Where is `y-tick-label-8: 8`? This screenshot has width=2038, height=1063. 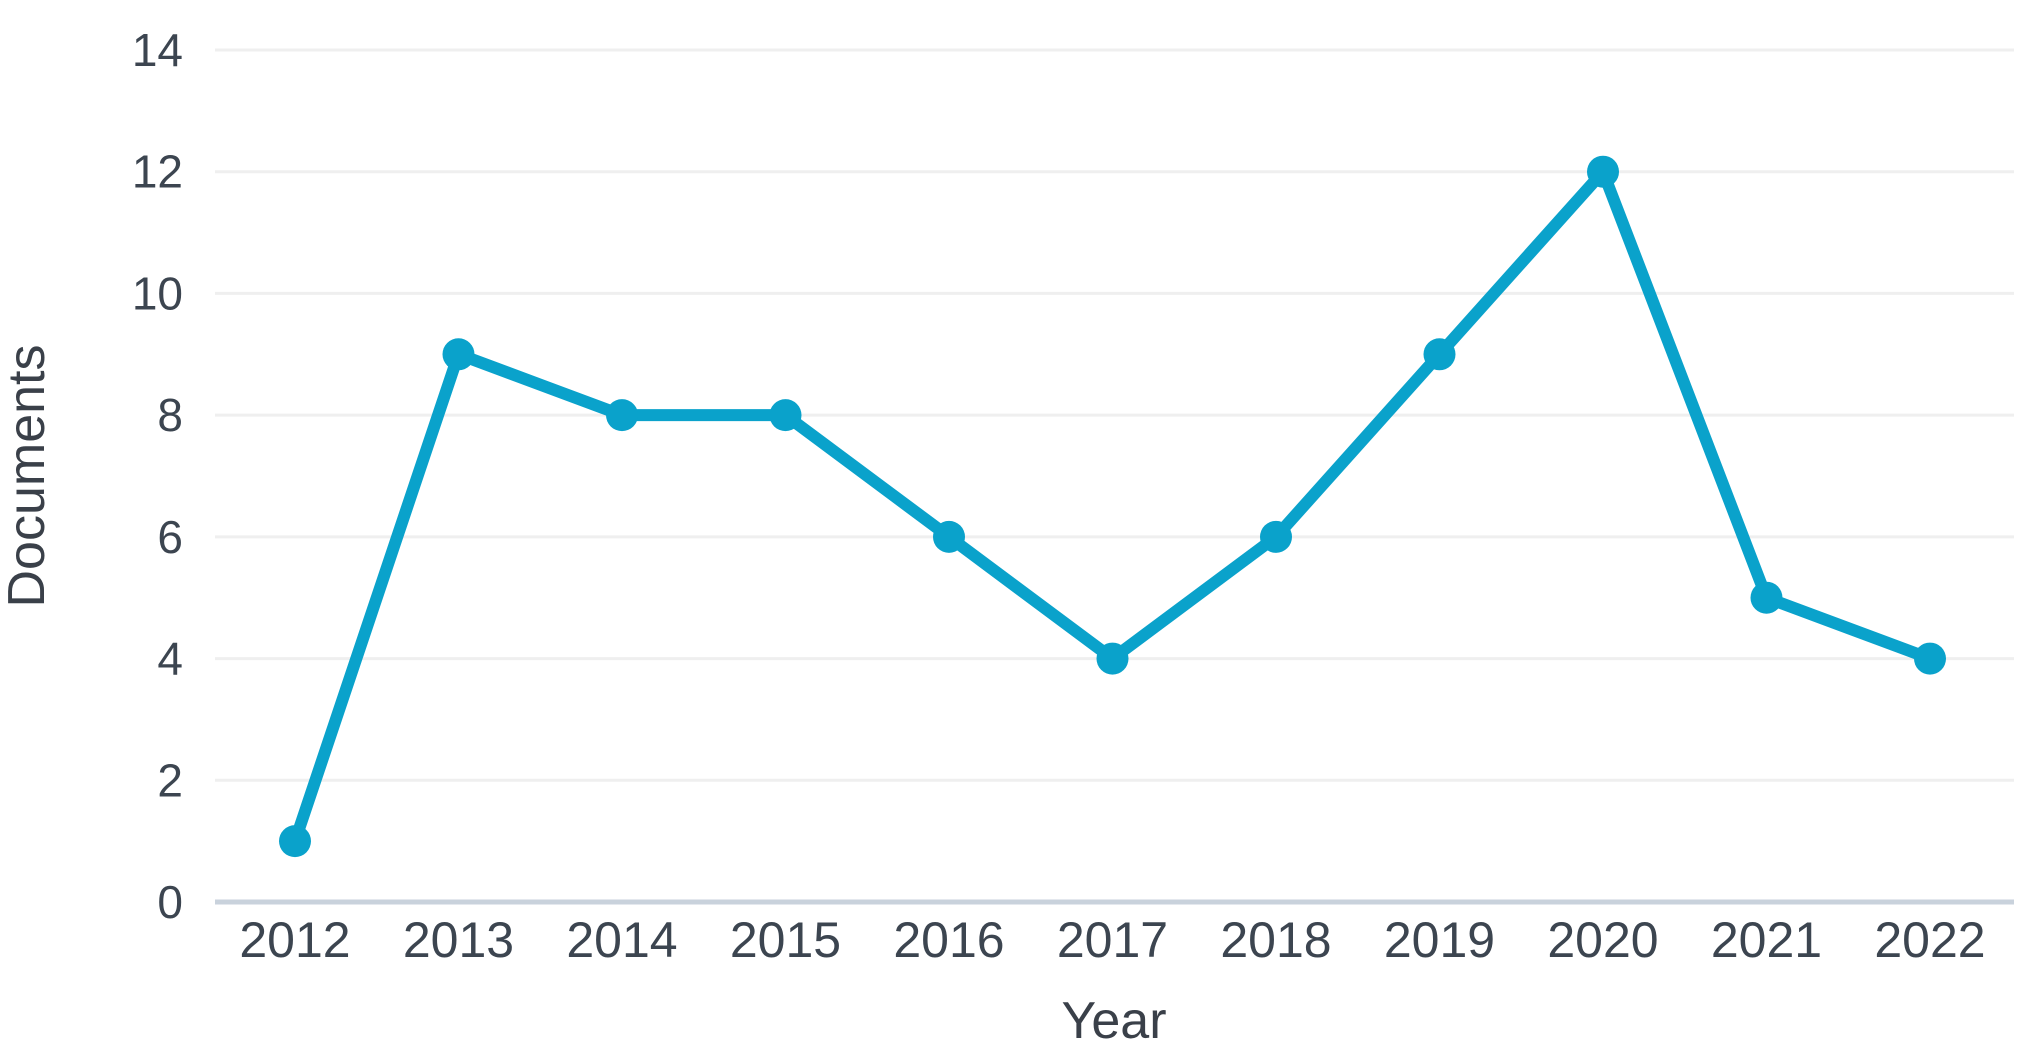
y-tick-label-8: 8 is located at coordinates (170, 415).